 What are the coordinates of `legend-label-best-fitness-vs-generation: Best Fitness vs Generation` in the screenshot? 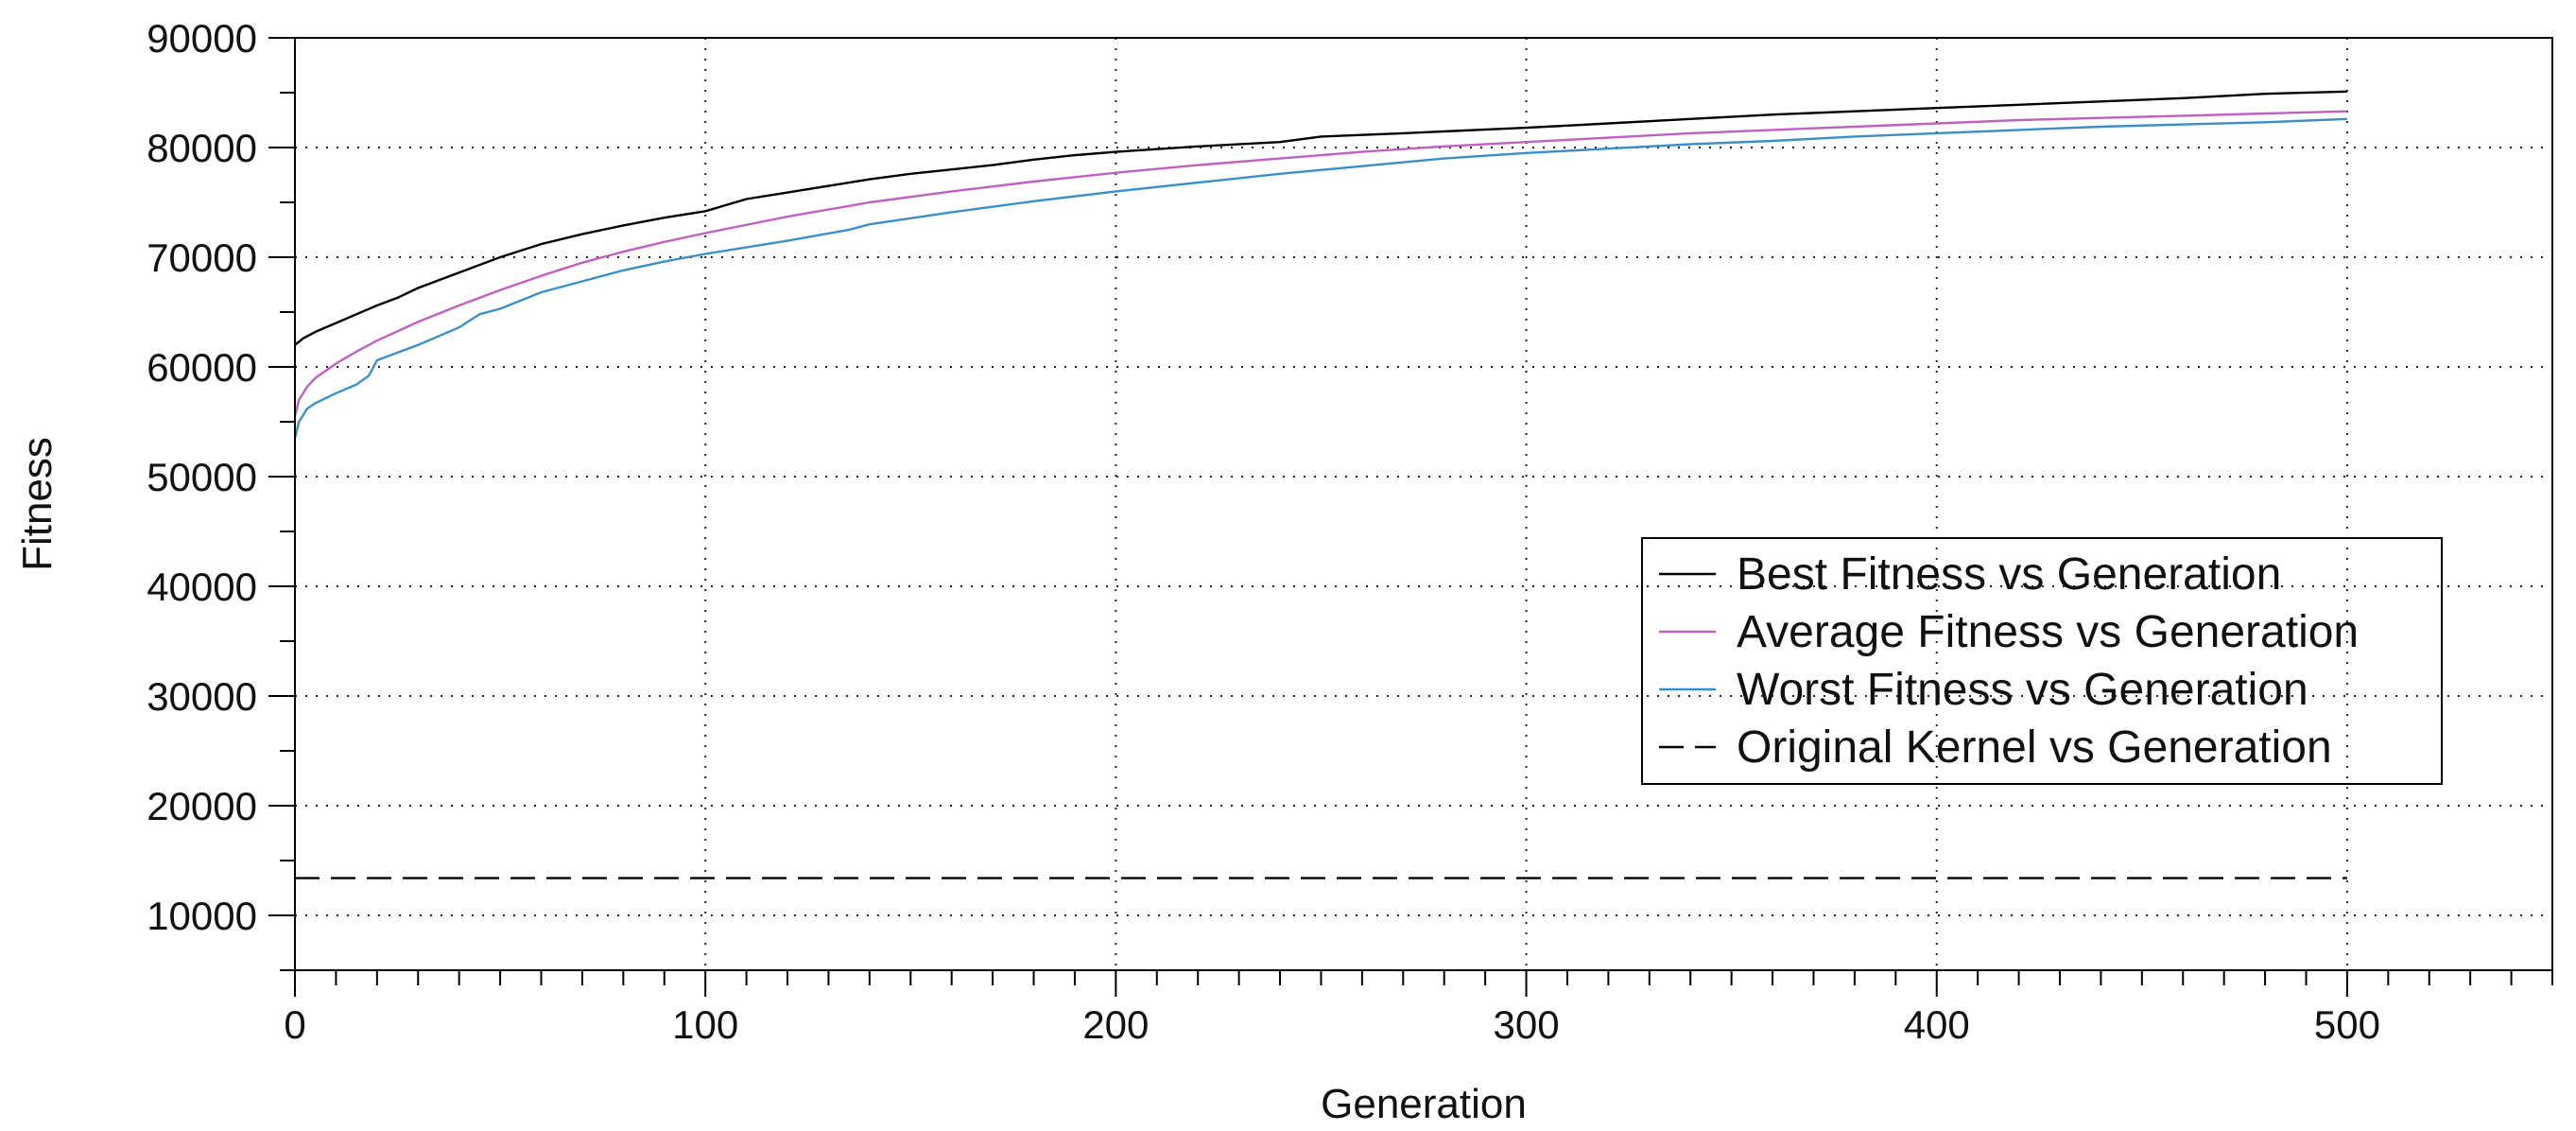 It's located at (2009, 574).